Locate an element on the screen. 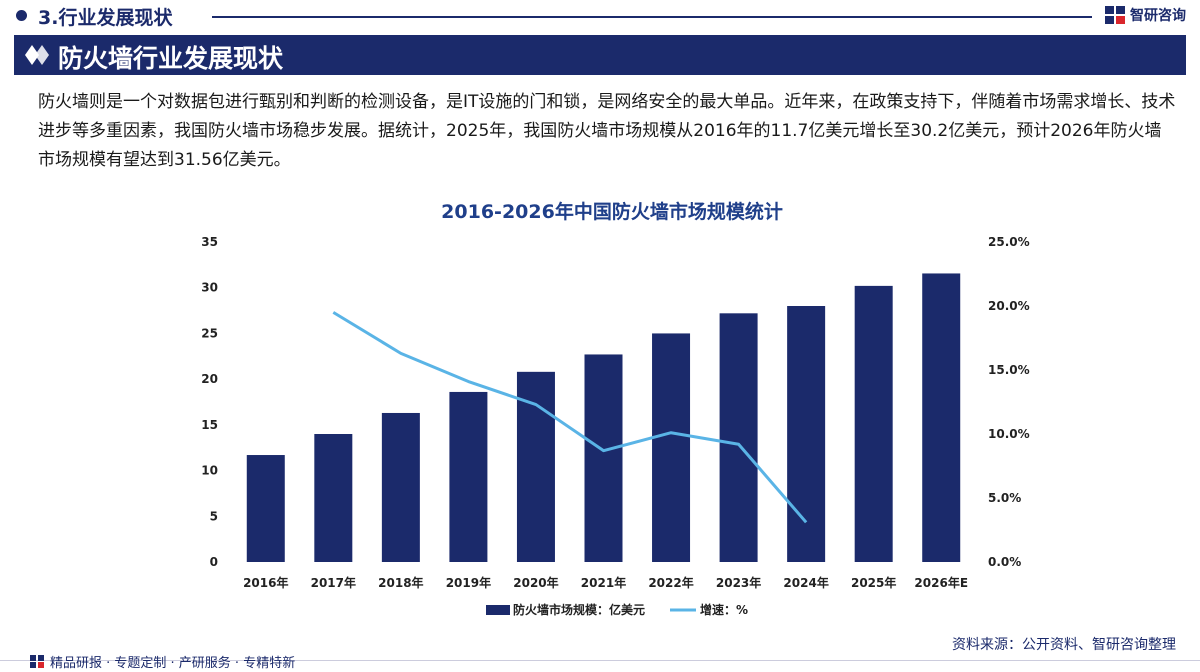  bar-2025年 is located at coordinates (873, 423).